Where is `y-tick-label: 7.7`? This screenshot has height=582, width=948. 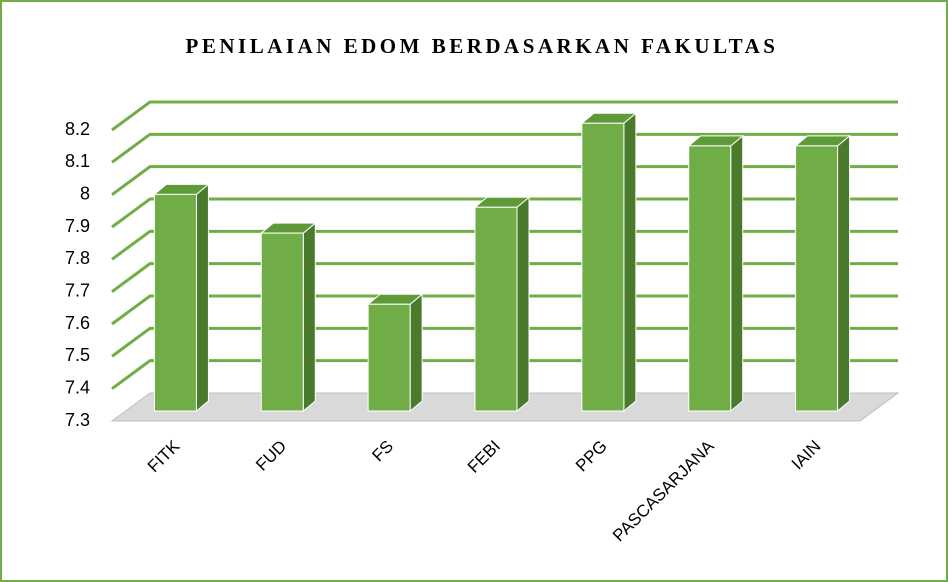
y-tick-label: 7.7 is located at coordinates (77, 290).